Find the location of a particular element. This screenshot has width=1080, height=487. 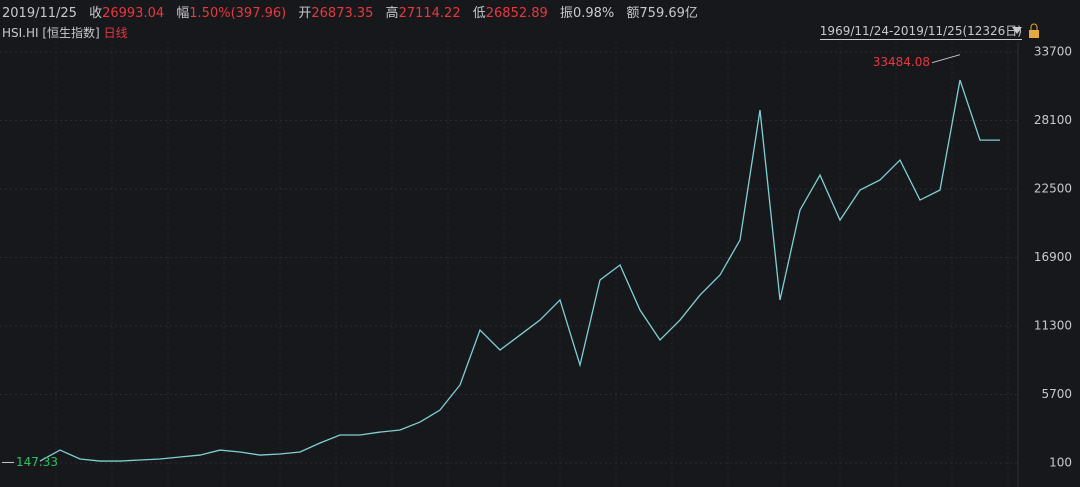

period: 日线 is located at coordinates (115, 33).